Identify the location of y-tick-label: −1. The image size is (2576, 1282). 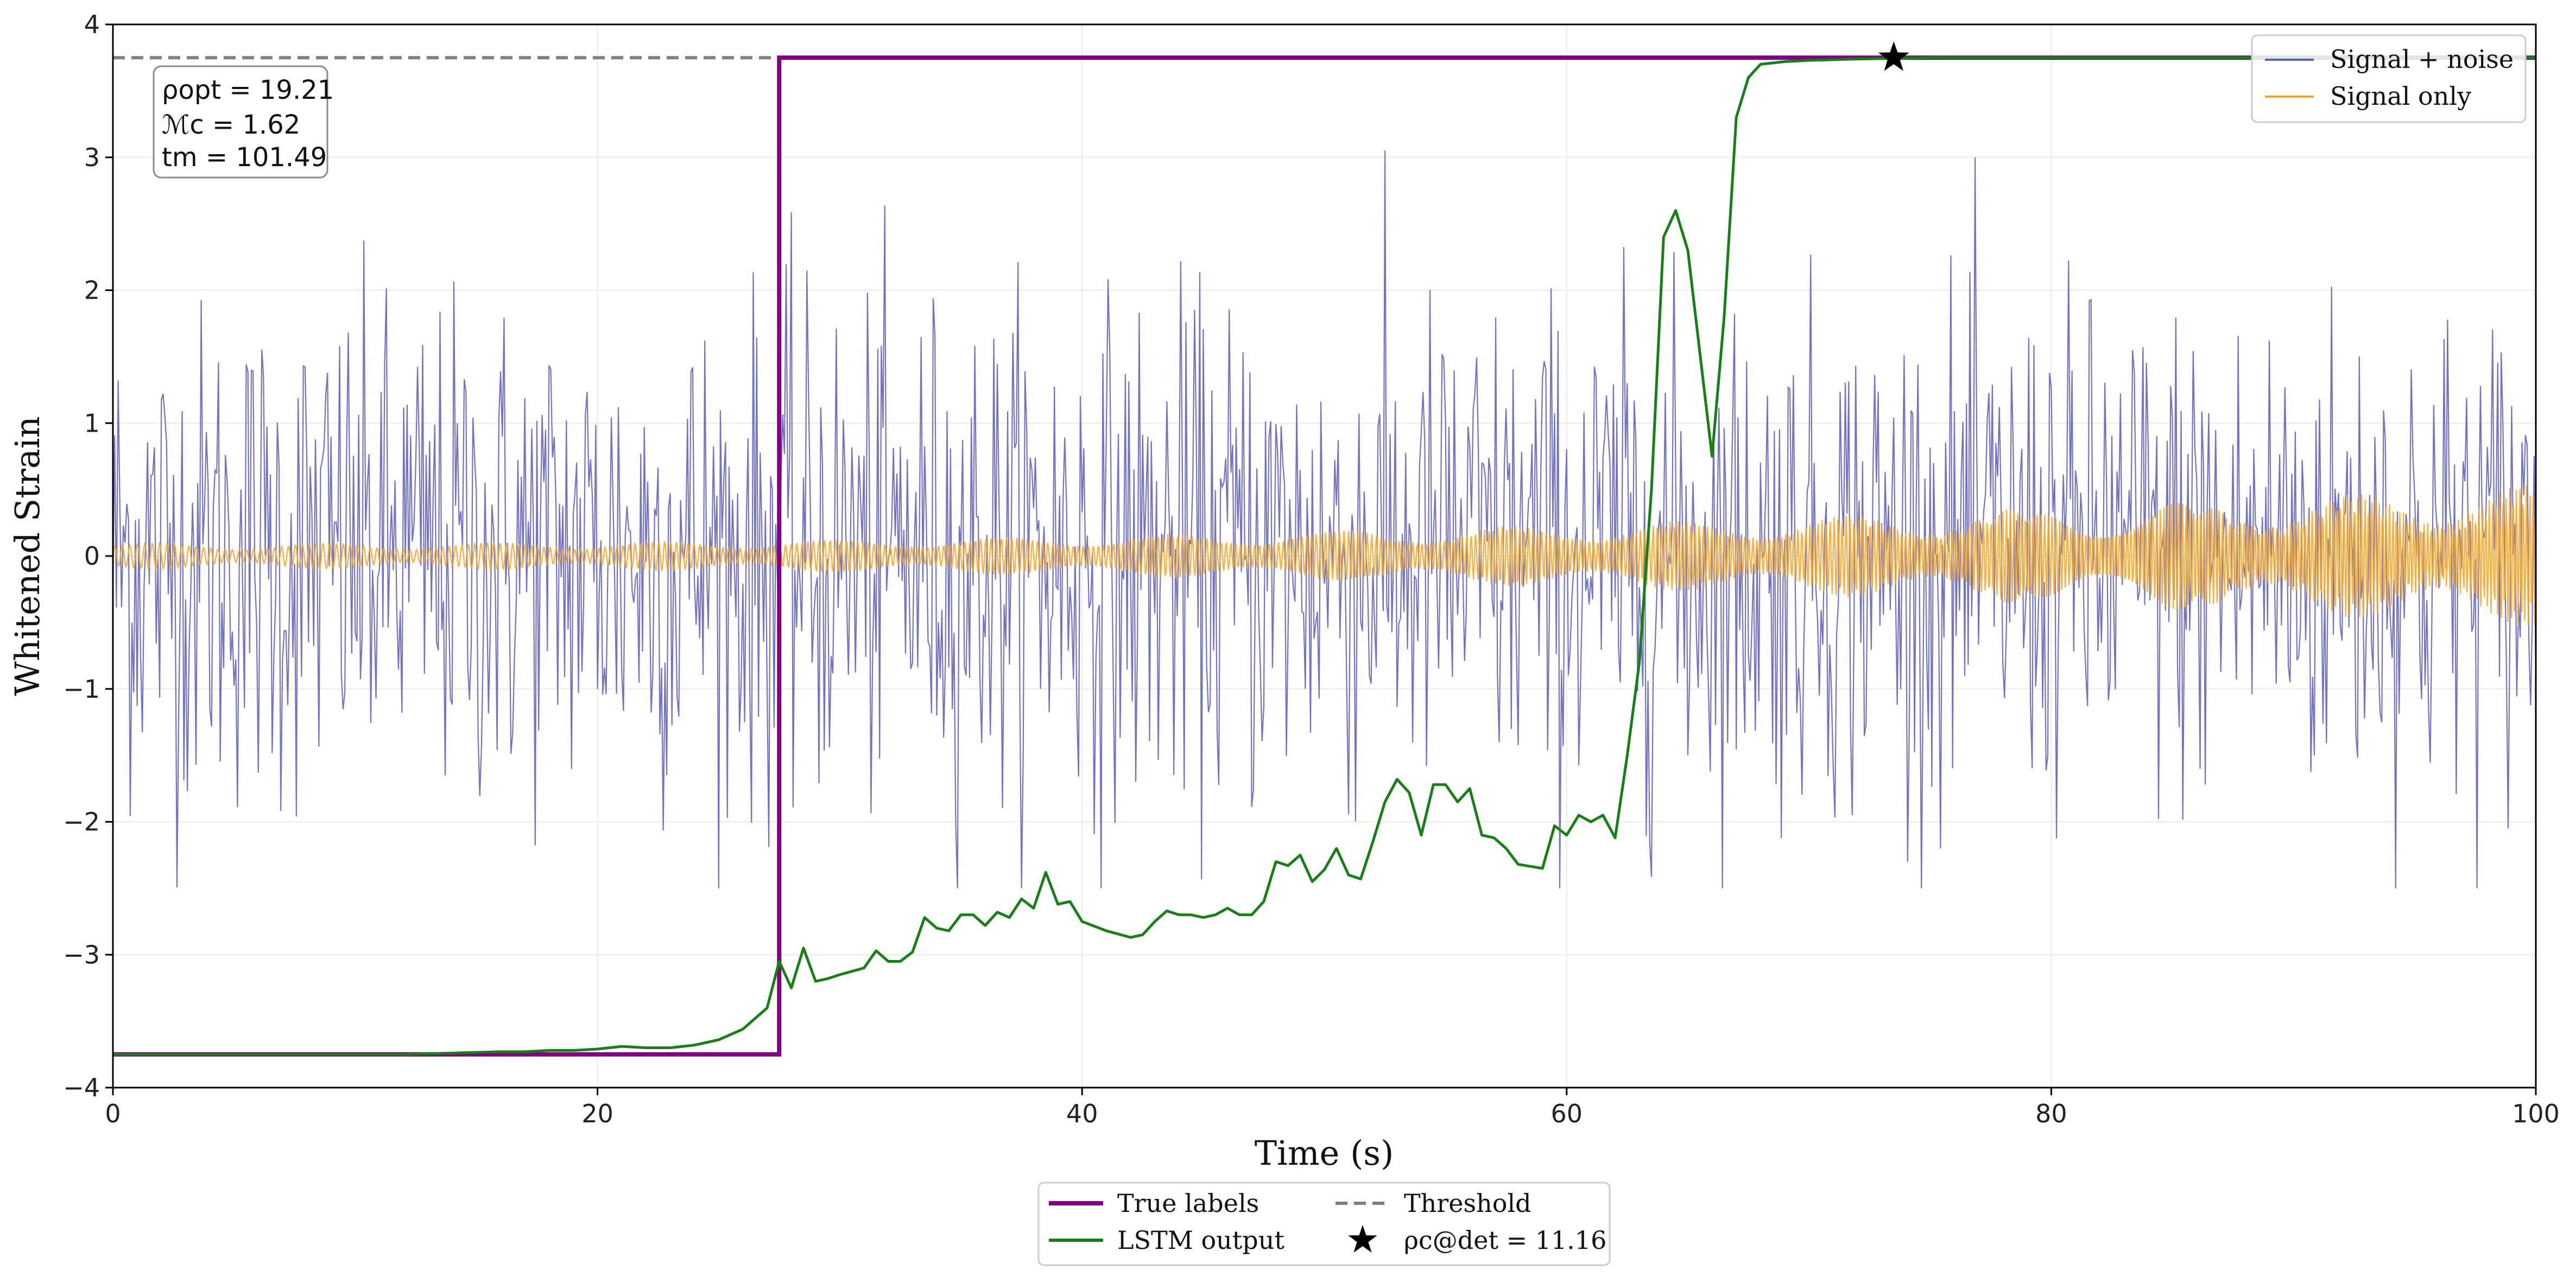
(81, 689).